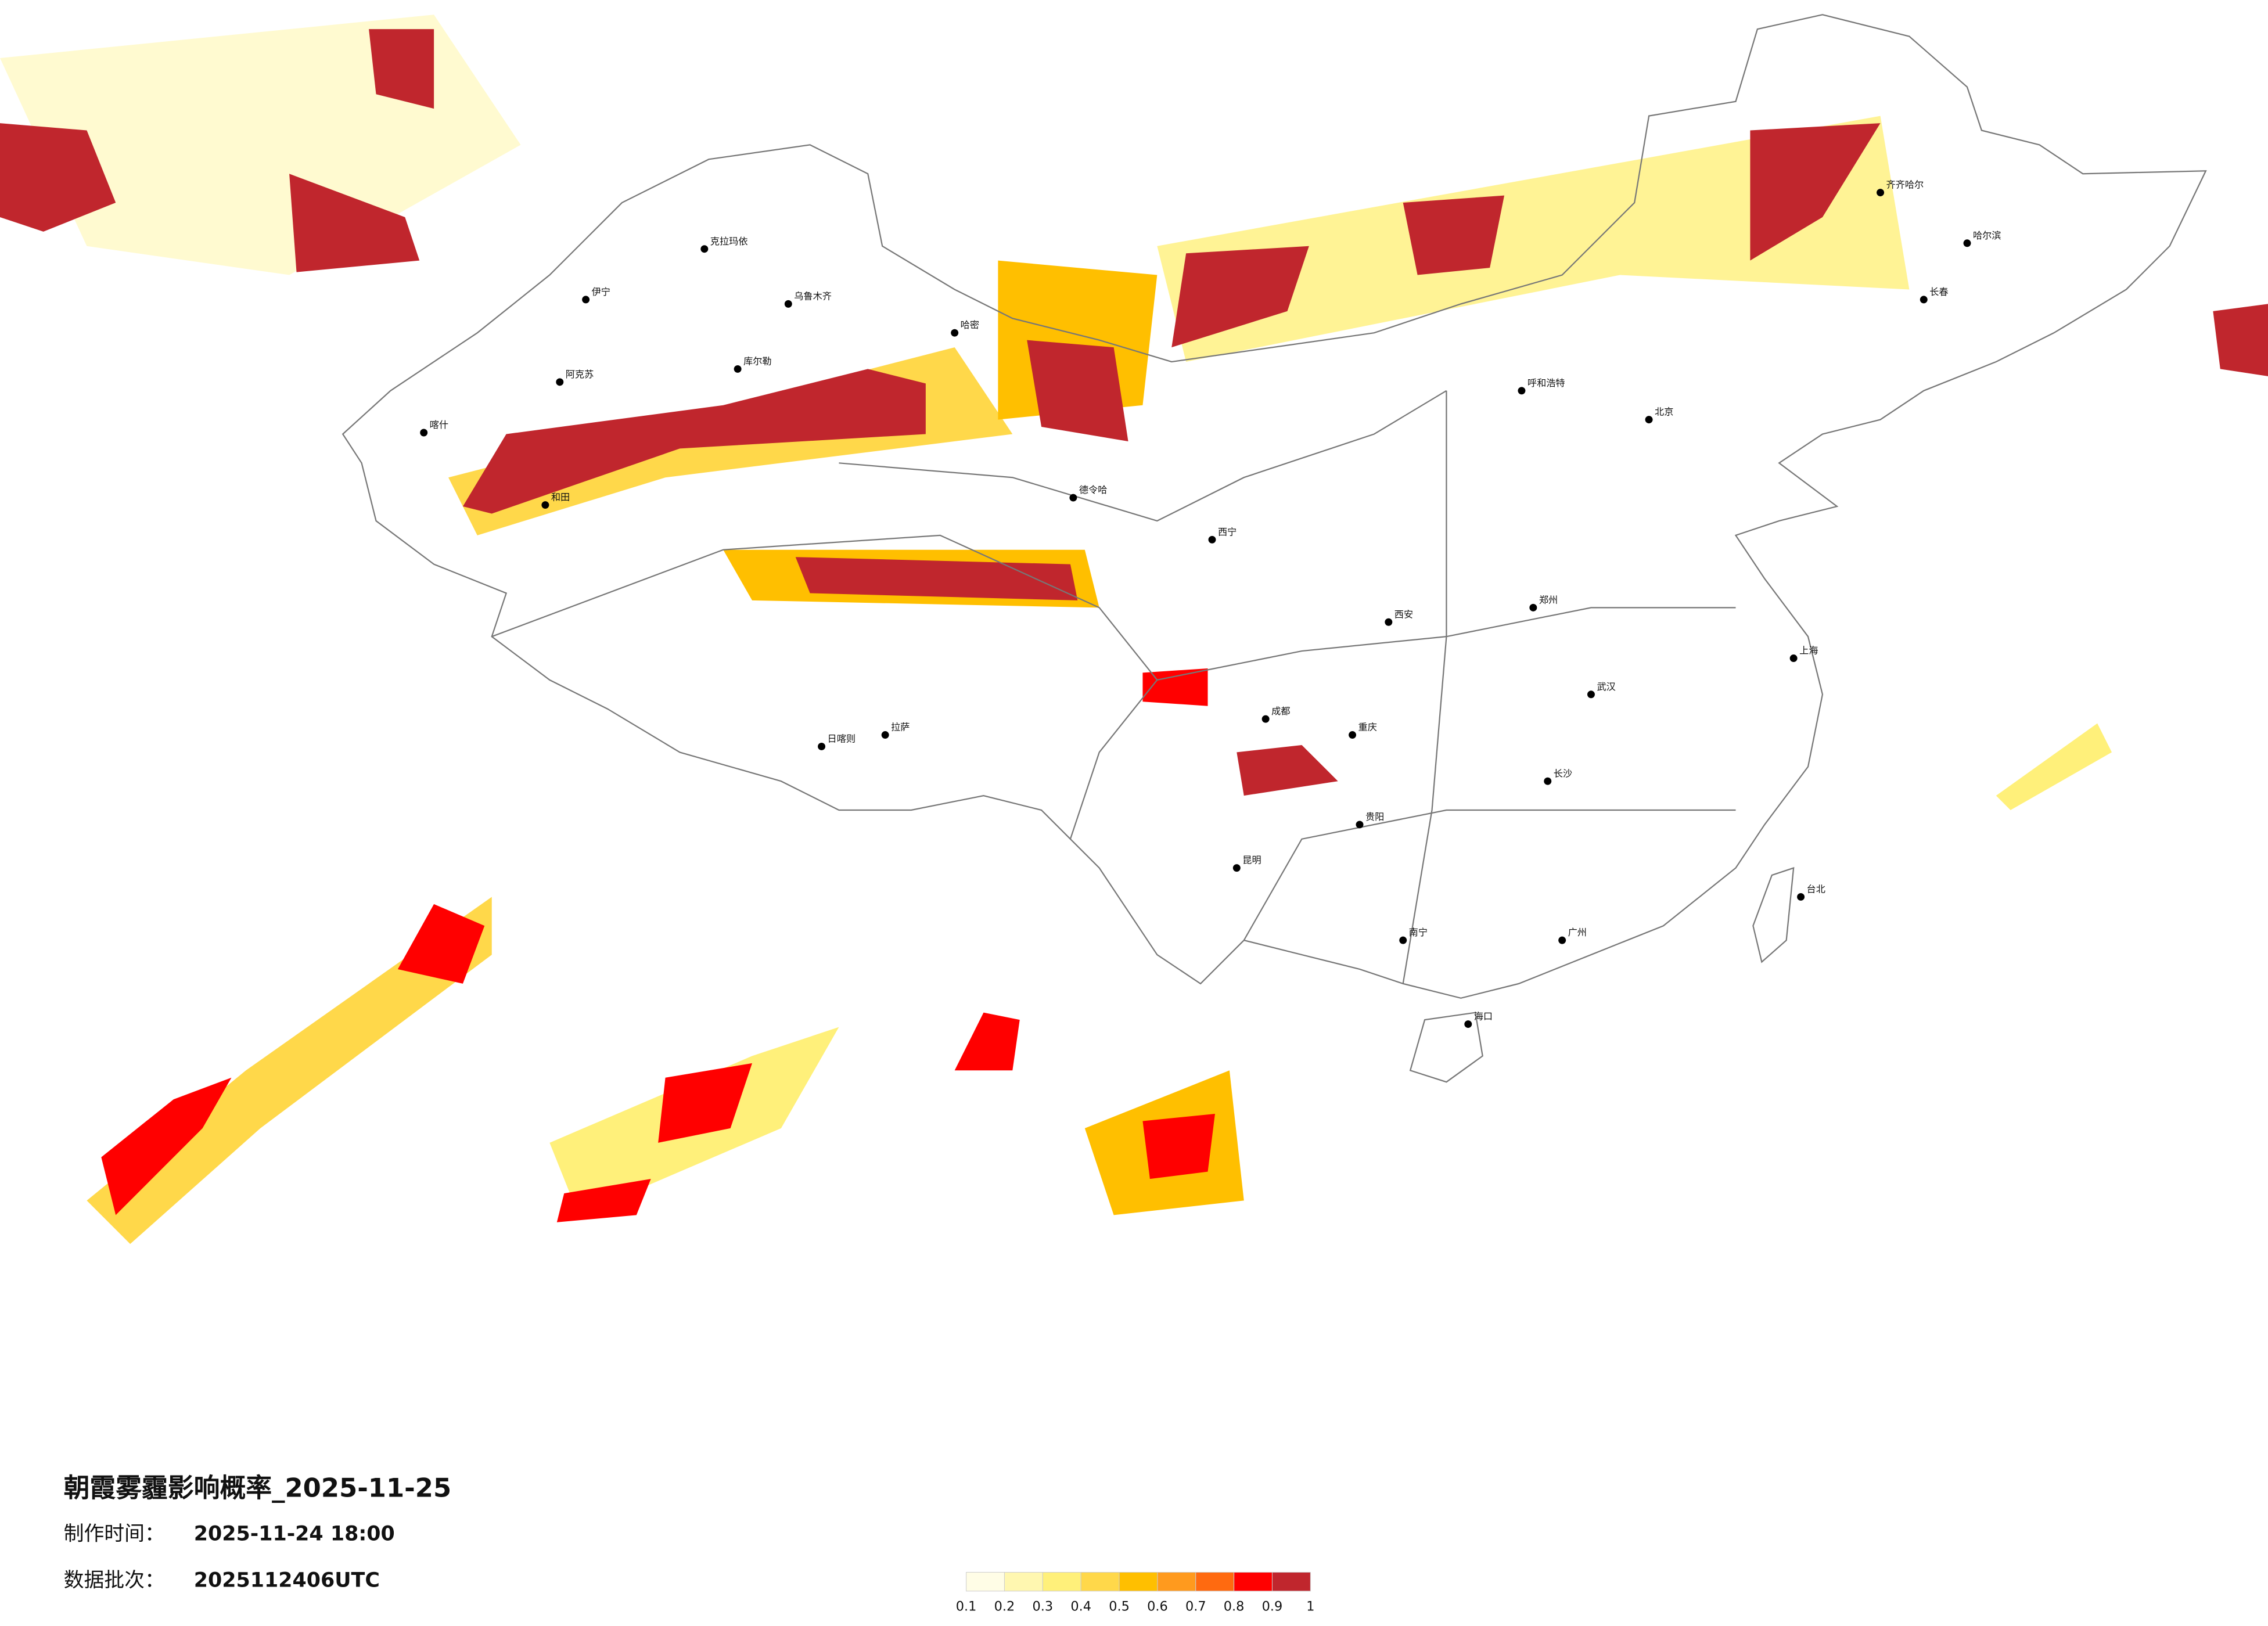 The height and width of the screenshot is (1626, 2268). What do you see at coordinates (1403, 614) in the screenshot?
I see `city-label: 西安` at bounding box center [1403, 614].